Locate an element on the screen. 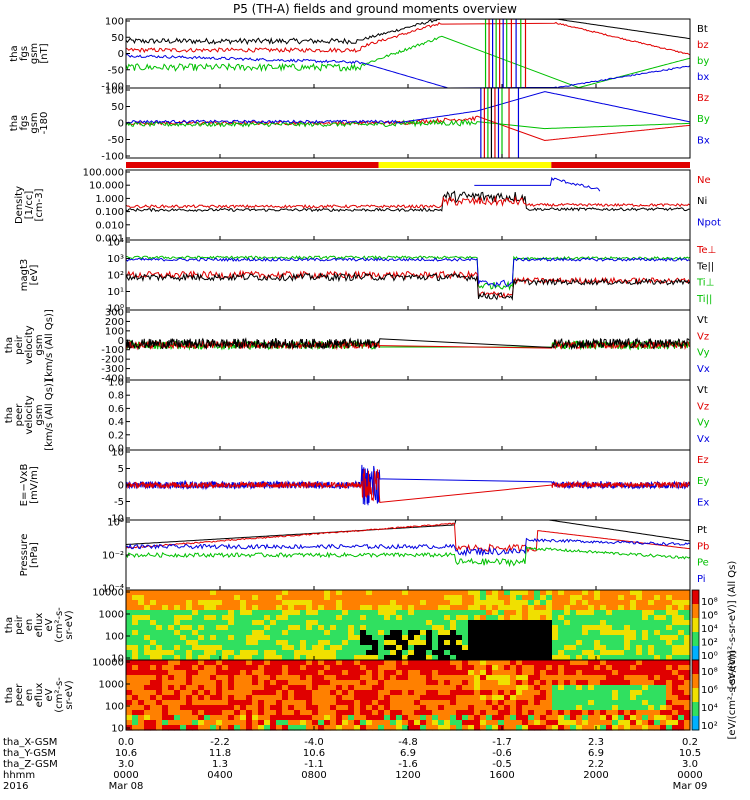  legend-entry: Vt is located at coordinates (702, 390).